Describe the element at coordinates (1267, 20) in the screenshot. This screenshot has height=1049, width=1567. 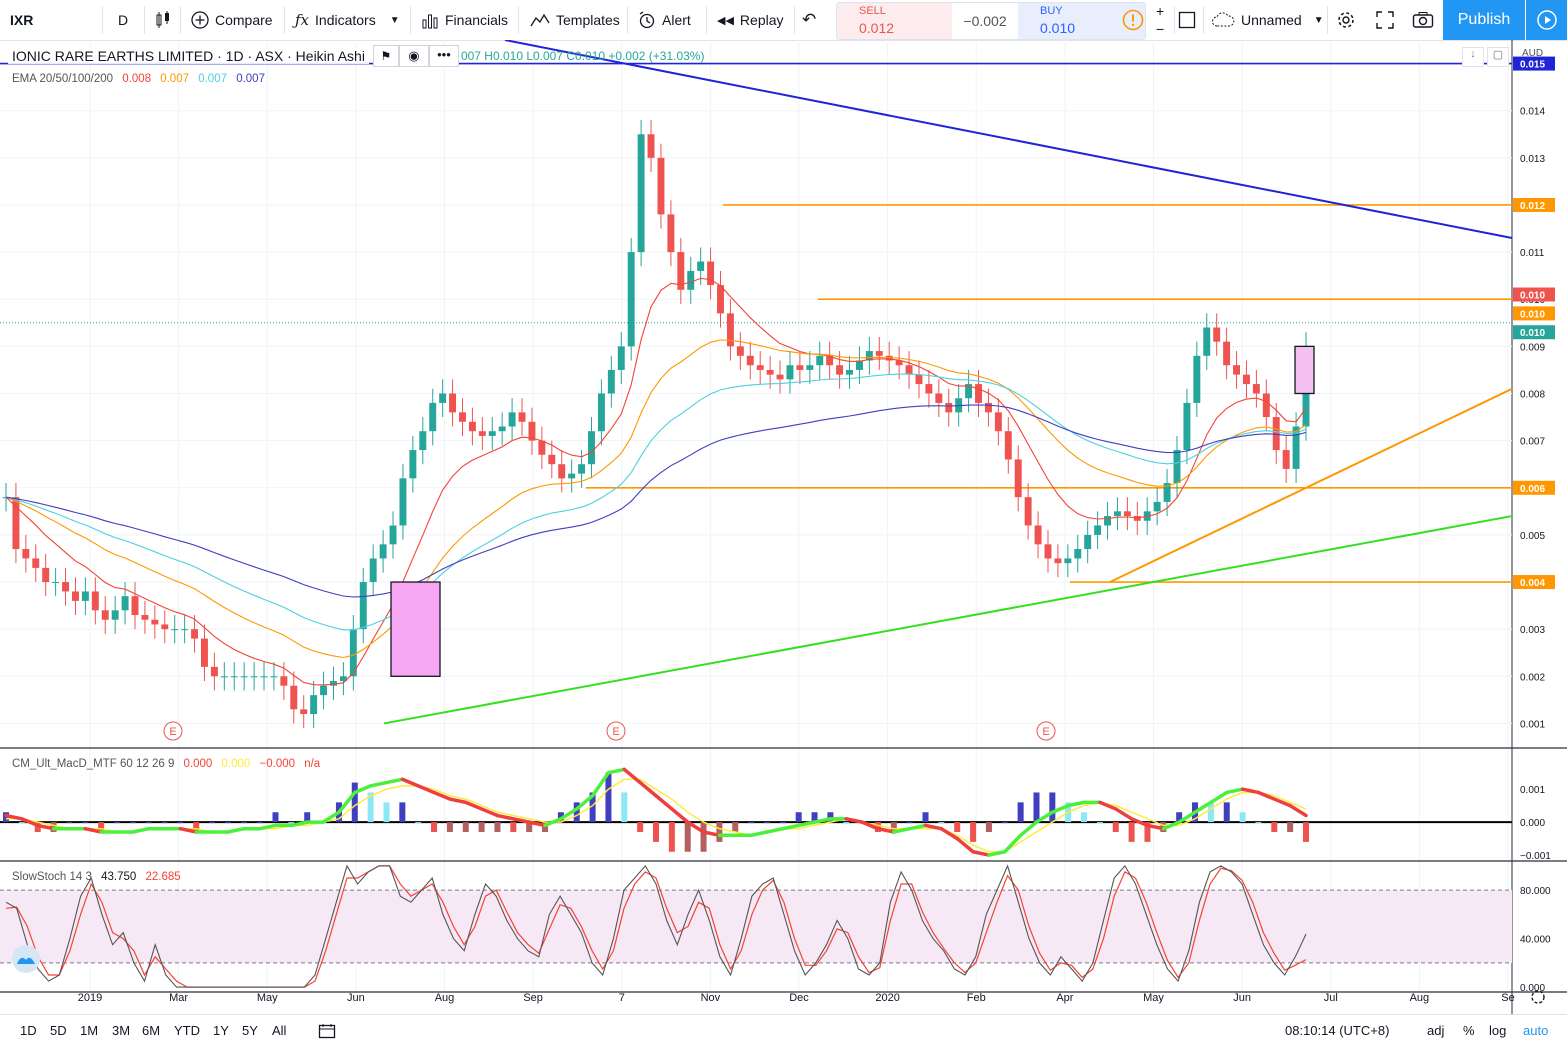
I see `save-layout-button: Unnamed ▼` at that location.